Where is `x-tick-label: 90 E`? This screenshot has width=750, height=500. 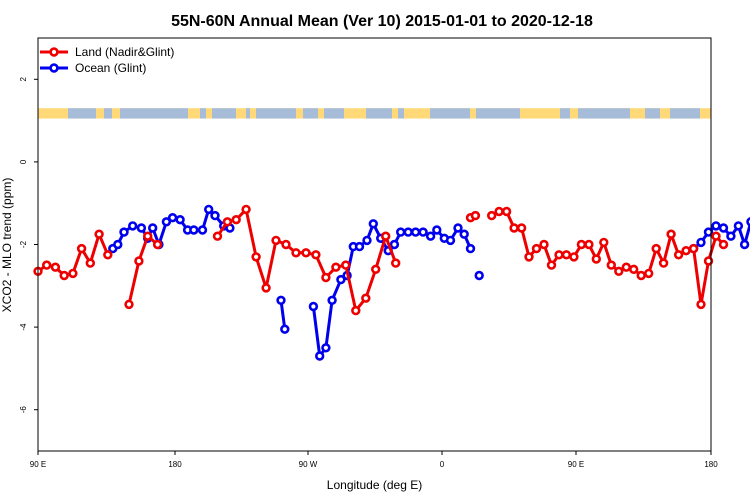 x-tick-label: 90 E is located at coordinates (576, 464).